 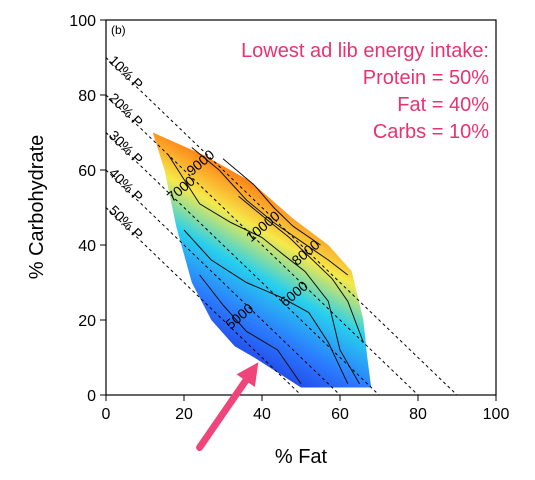 I want to click on annotation-line-3: Fat = 40%, so click(x=443, y=105).